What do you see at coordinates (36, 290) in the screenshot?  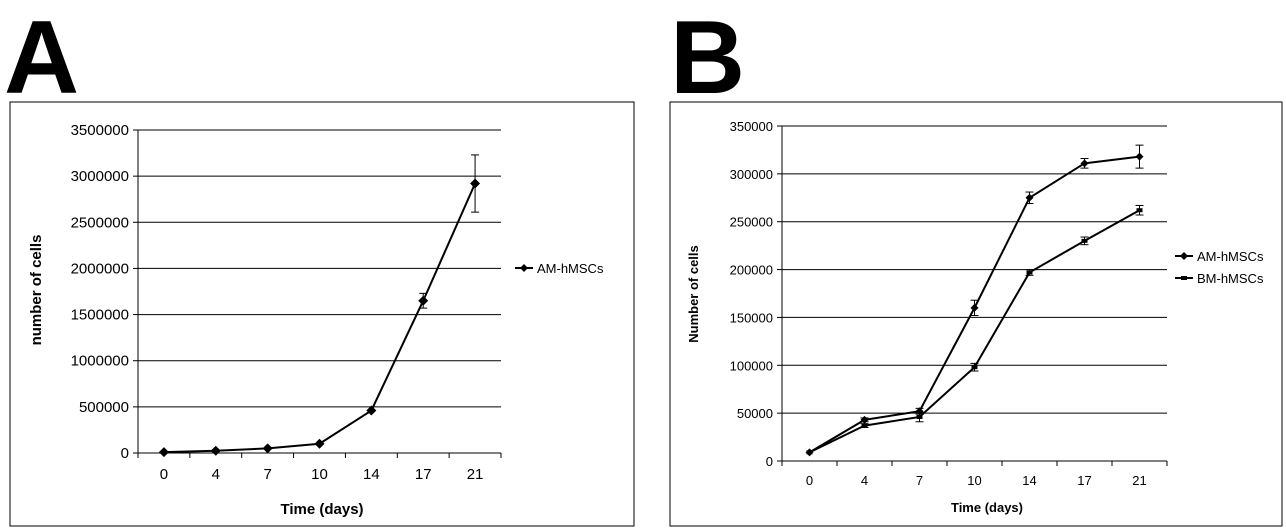 I see `chart-a-y-axis-title: number of cells` at bounding box center [36, 290].